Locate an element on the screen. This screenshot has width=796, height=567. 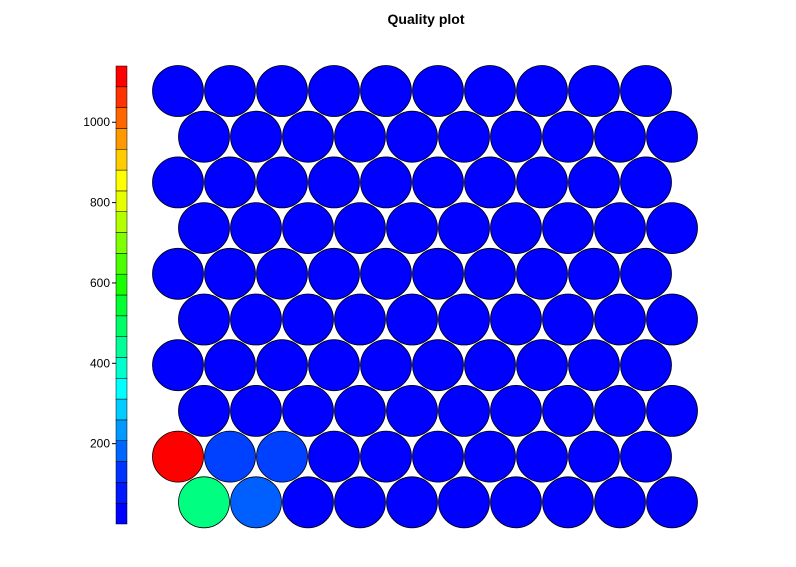
colorbar-tick-label: 800 is located at coordinates (100, 203).